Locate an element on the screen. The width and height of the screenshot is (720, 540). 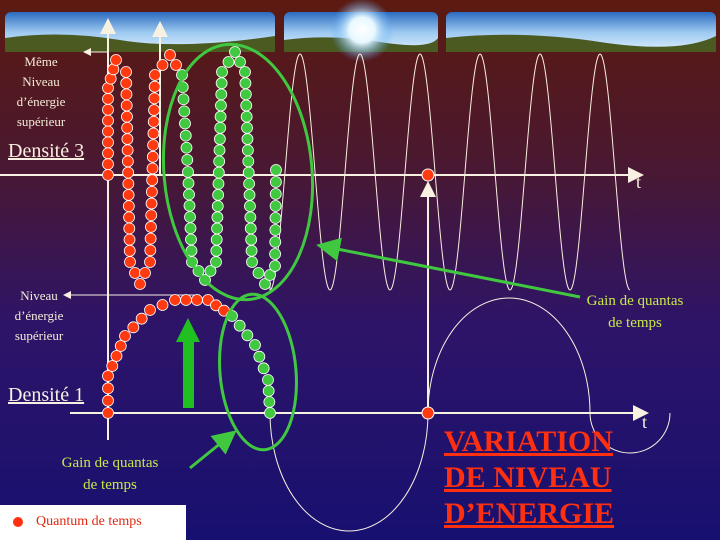
landscape-banners is located at coordinates (360, 31).